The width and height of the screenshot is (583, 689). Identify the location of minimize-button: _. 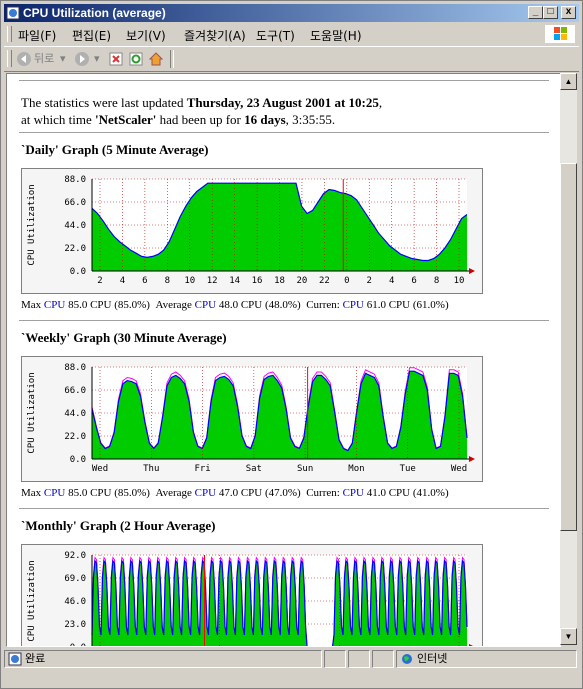
(535, 12).